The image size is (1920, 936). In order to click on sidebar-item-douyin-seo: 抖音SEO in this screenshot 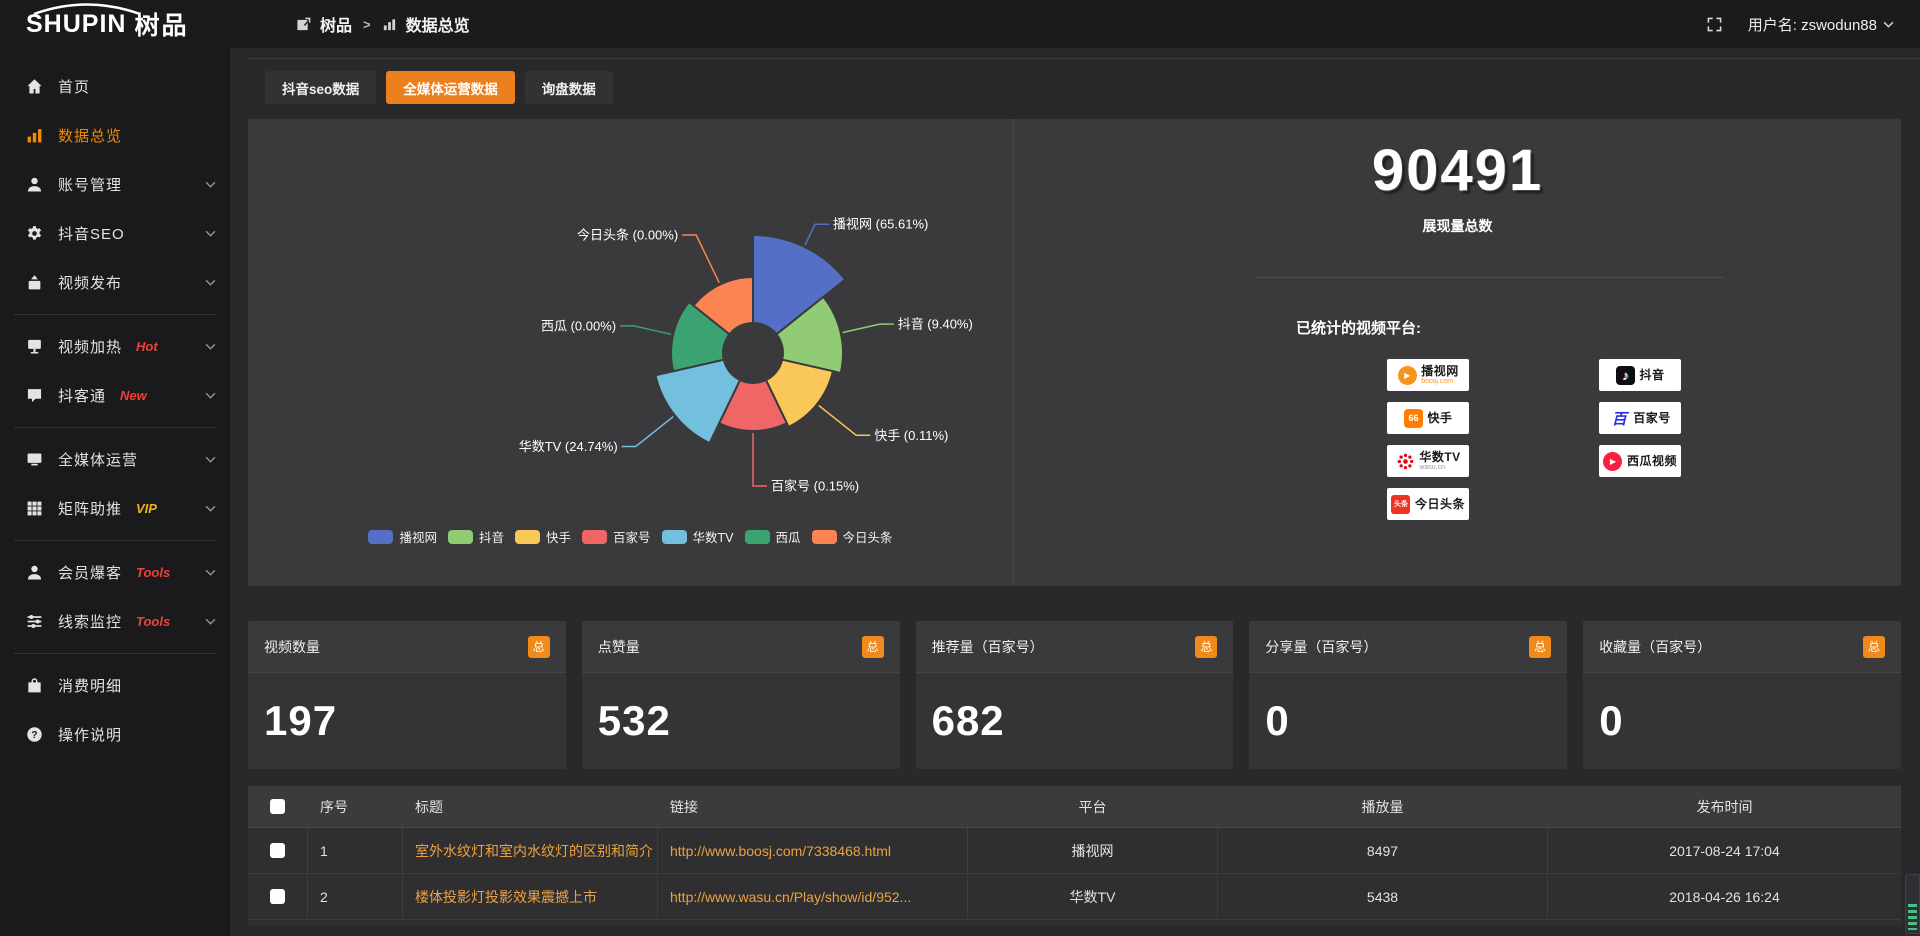, I will do `click(115, 233)`.